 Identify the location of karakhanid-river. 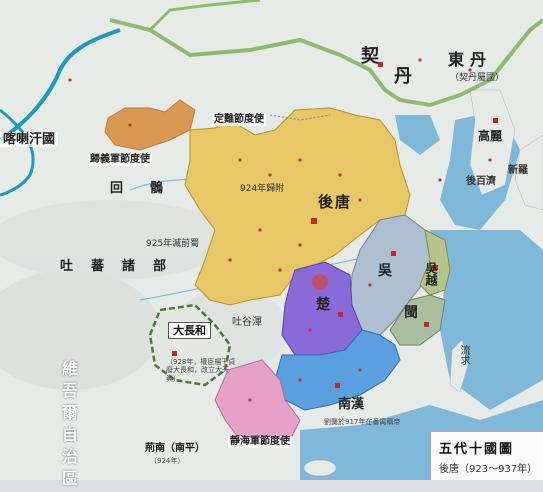
(17, 152).